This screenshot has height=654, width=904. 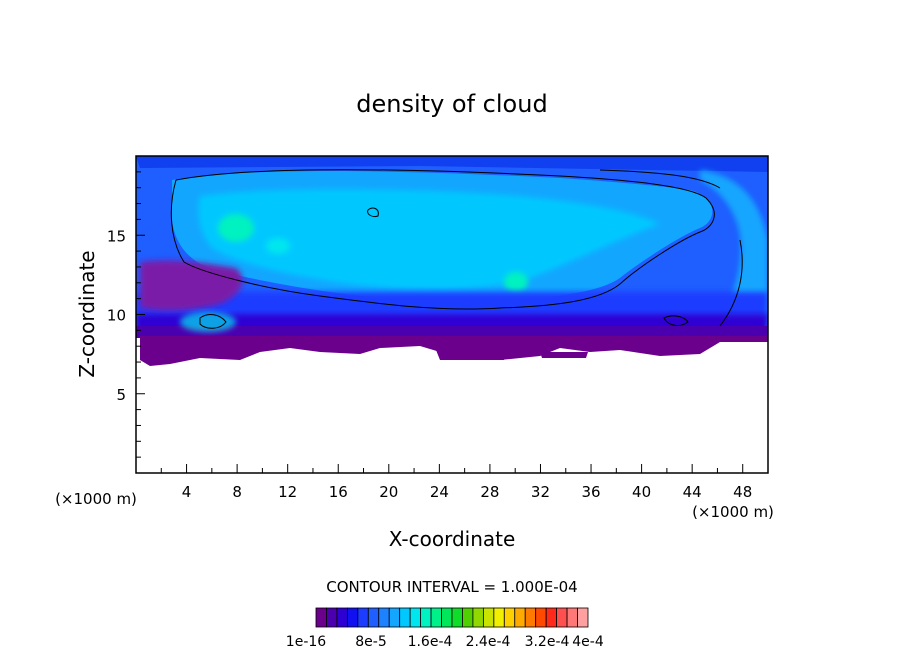 I want to click on x-tick-label: 40, so click(x=641, y=492).